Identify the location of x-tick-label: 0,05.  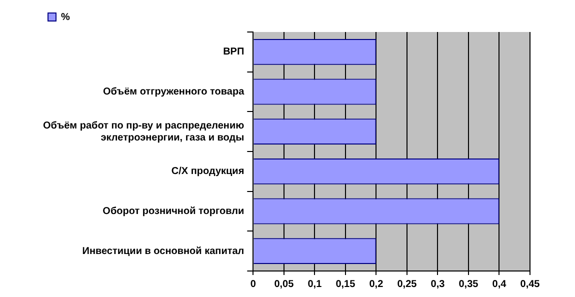
(284, 284).